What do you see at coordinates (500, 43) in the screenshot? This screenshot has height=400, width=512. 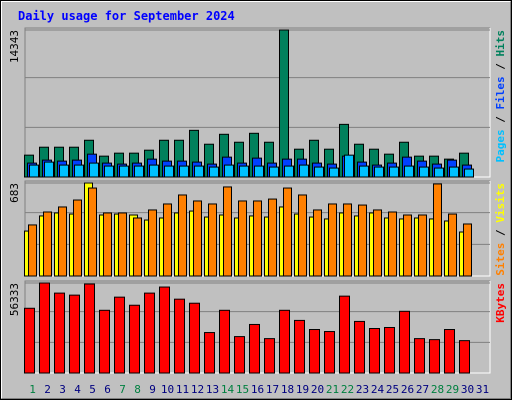 I see `legend-entry: Hits` at bounding box center [500, 43].